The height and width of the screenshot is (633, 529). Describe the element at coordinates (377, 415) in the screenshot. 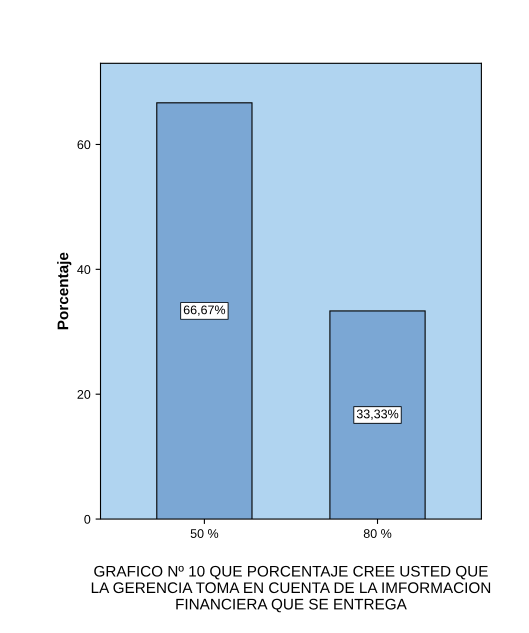

I see `data-label: 33,33%` at that location.